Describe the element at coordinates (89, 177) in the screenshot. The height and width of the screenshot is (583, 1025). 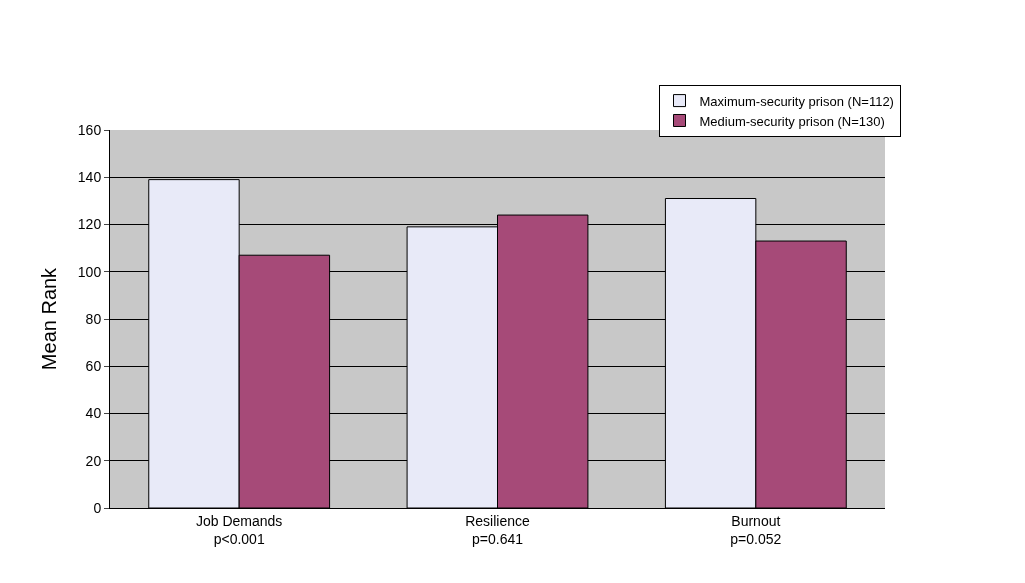
I see `y-tick-label: 140` at that location.